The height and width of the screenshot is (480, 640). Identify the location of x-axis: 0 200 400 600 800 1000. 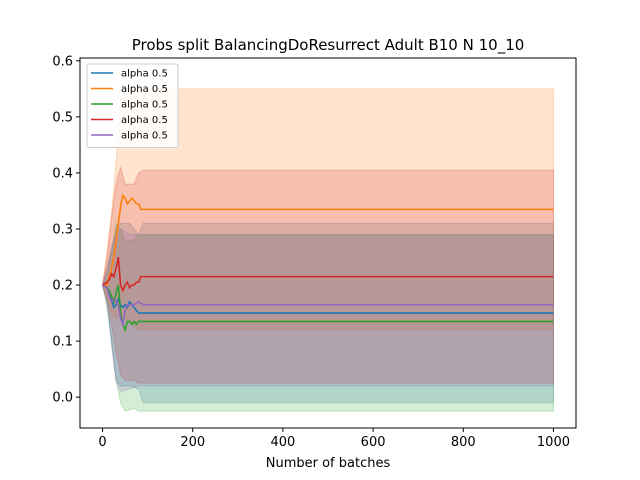
(334, 439).